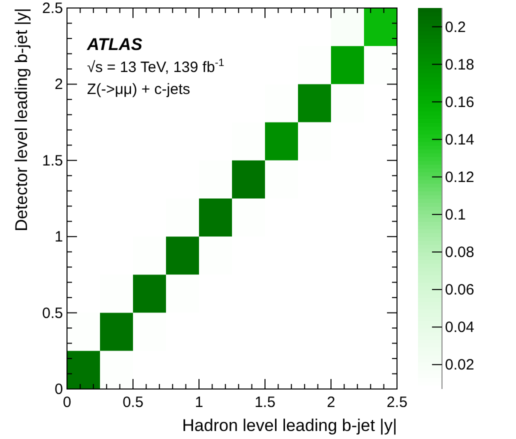 This screenshot has width=516, height=439. Describe the element at coordinates (58, 389) in the screenshot. I see `y-tick-label: 0` at that location.